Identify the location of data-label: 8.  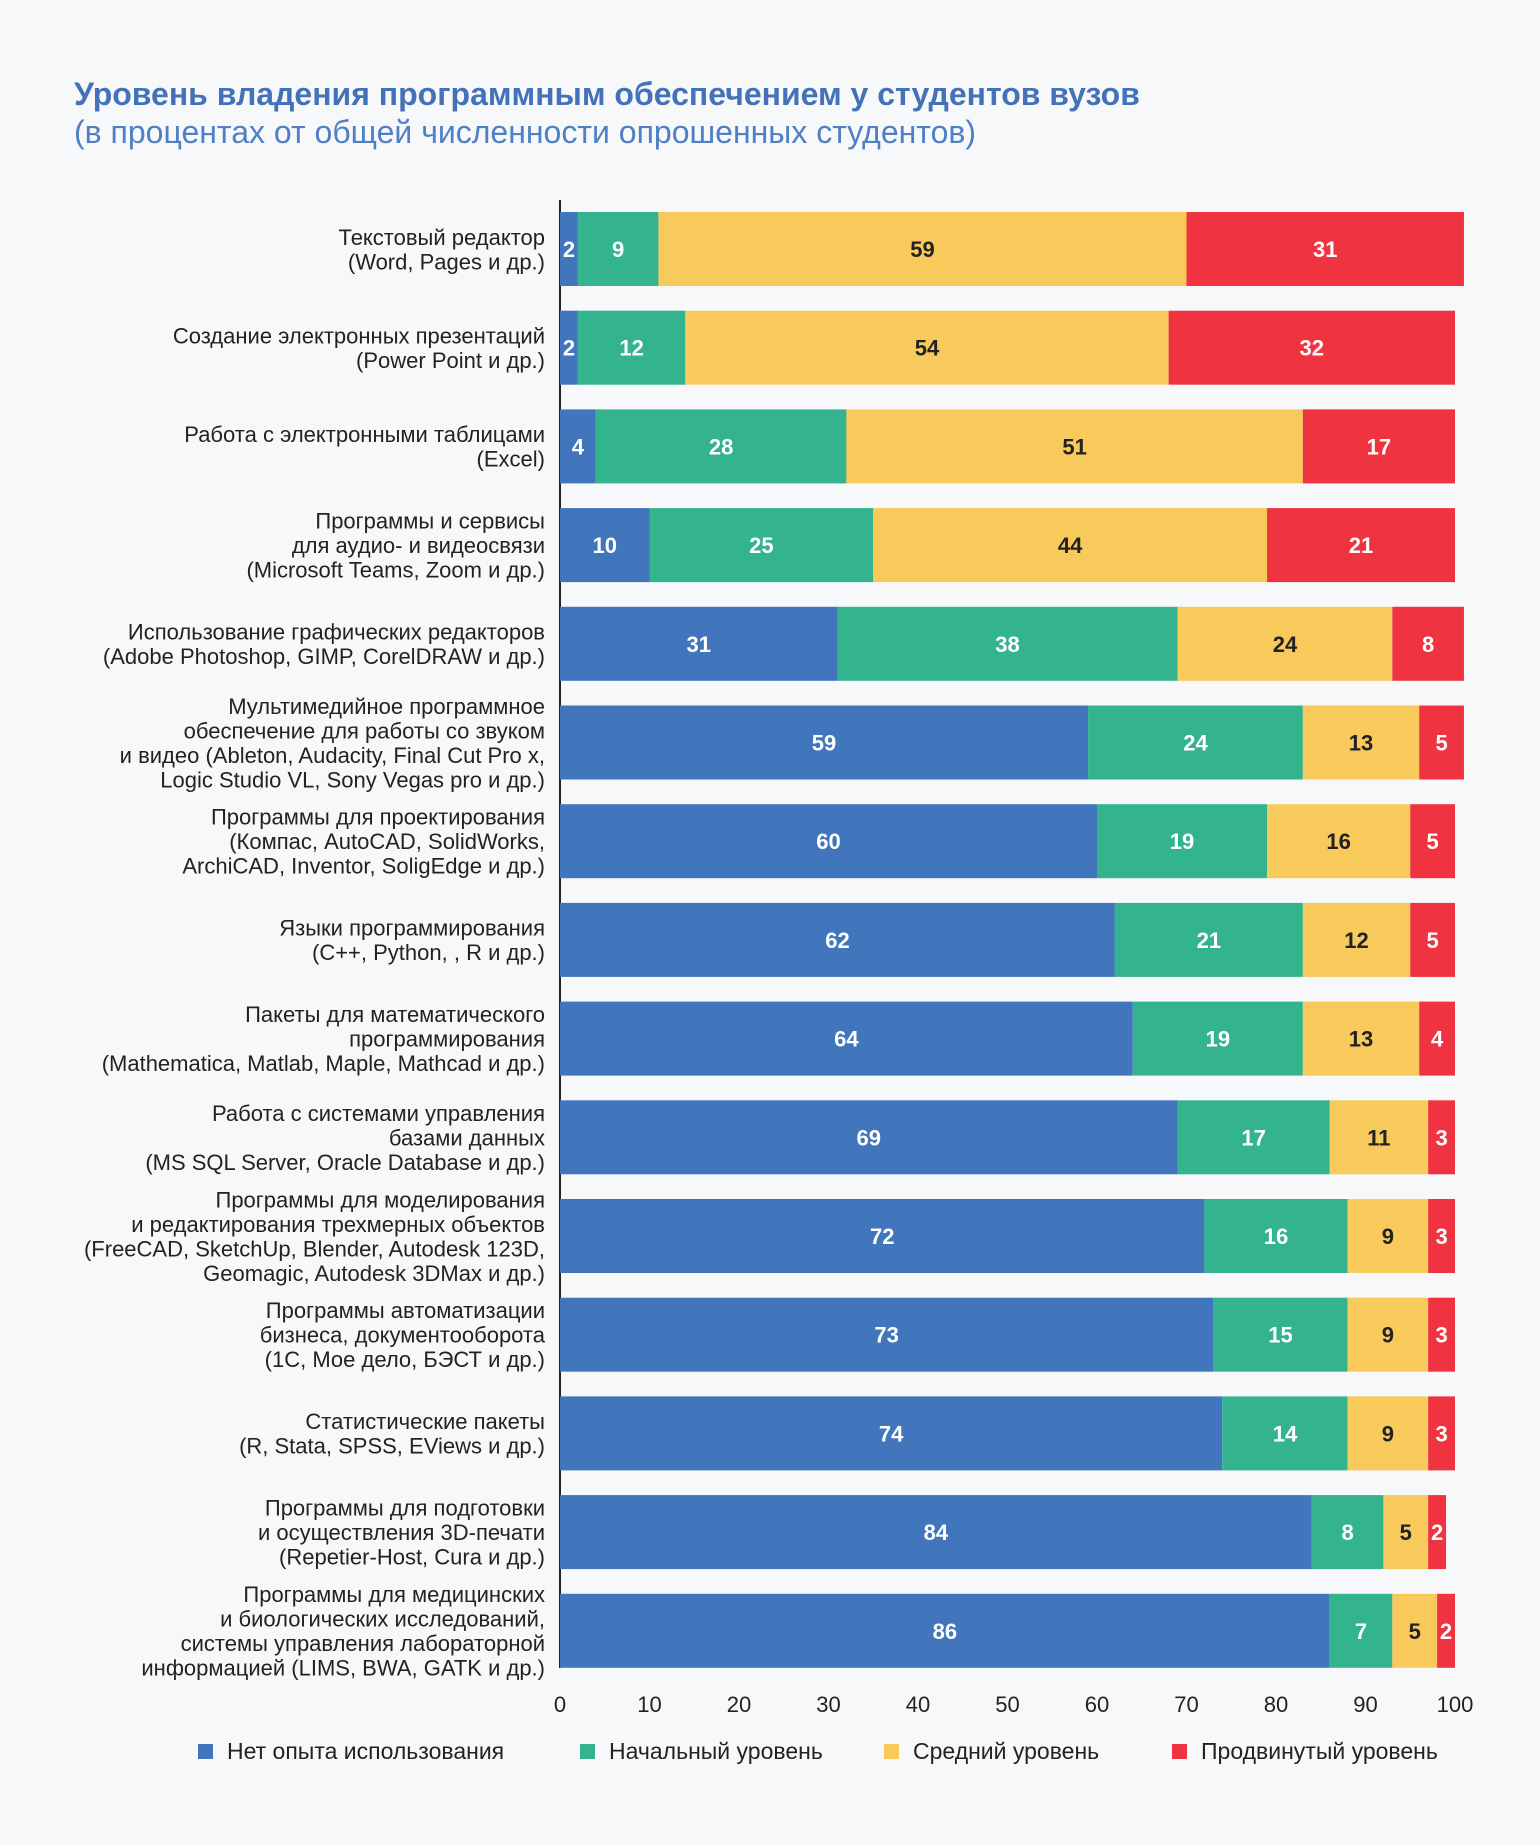
(1347, 1532).